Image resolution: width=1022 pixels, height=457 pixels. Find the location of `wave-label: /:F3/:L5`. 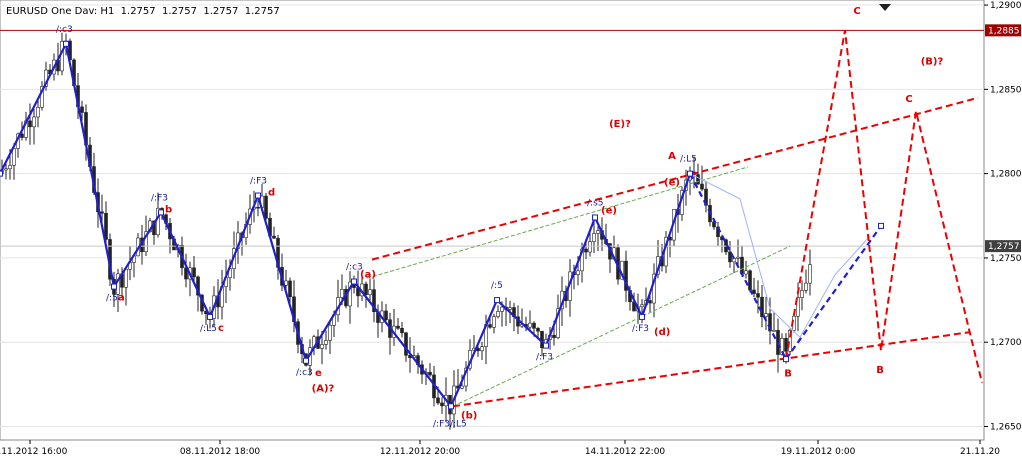

wave-label: /:F3/:L5 is located at coordinates (450, 424).